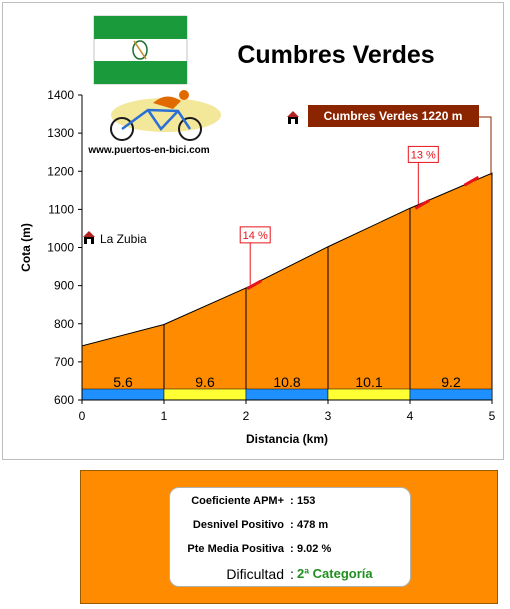 This screenshot has height=609, width=510. What do you see at coordinates (60, 171) in the screenshot?
I see `y-tick-label: 1200` at bounding box center [60, 171].